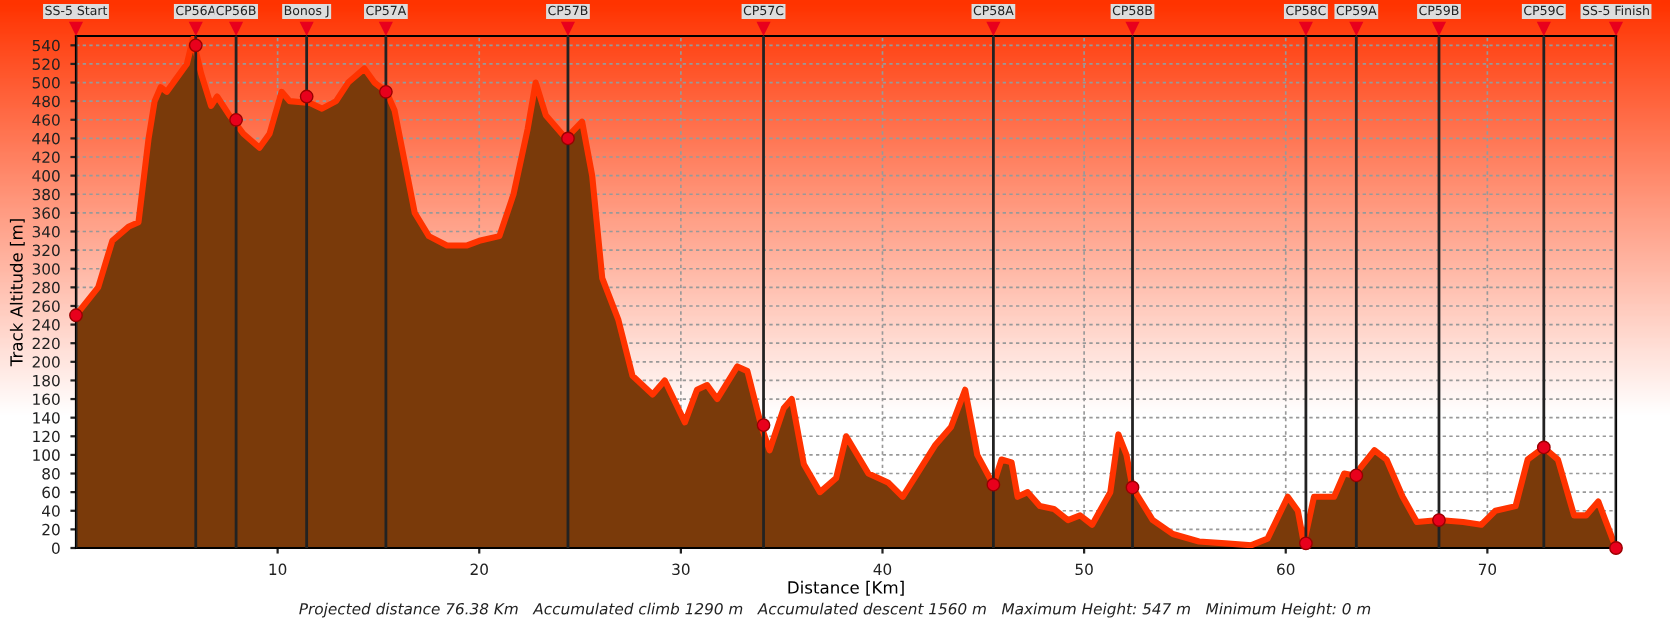 The image size is (1670, 620). I want to click on x-axis-title: Distance [Km], so click(846, 588).